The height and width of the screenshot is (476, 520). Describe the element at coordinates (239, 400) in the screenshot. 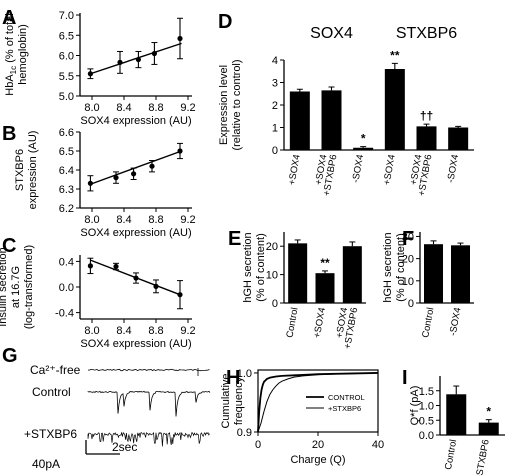

I see `y-axis-label: frequency` at that location.